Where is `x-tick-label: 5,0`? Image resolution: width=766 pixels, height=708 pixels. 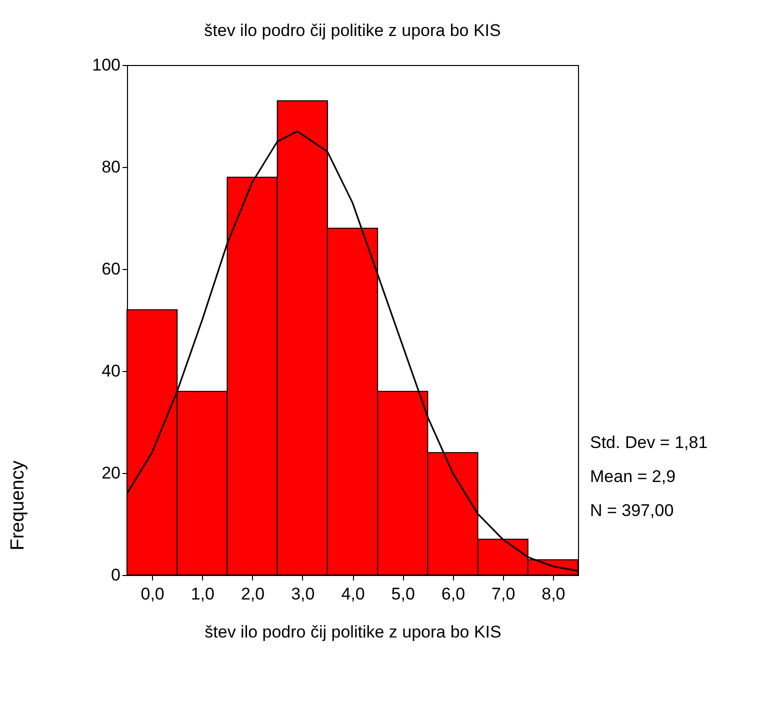 x-tick-label: 5,0 is located at coordinates (403, 594).